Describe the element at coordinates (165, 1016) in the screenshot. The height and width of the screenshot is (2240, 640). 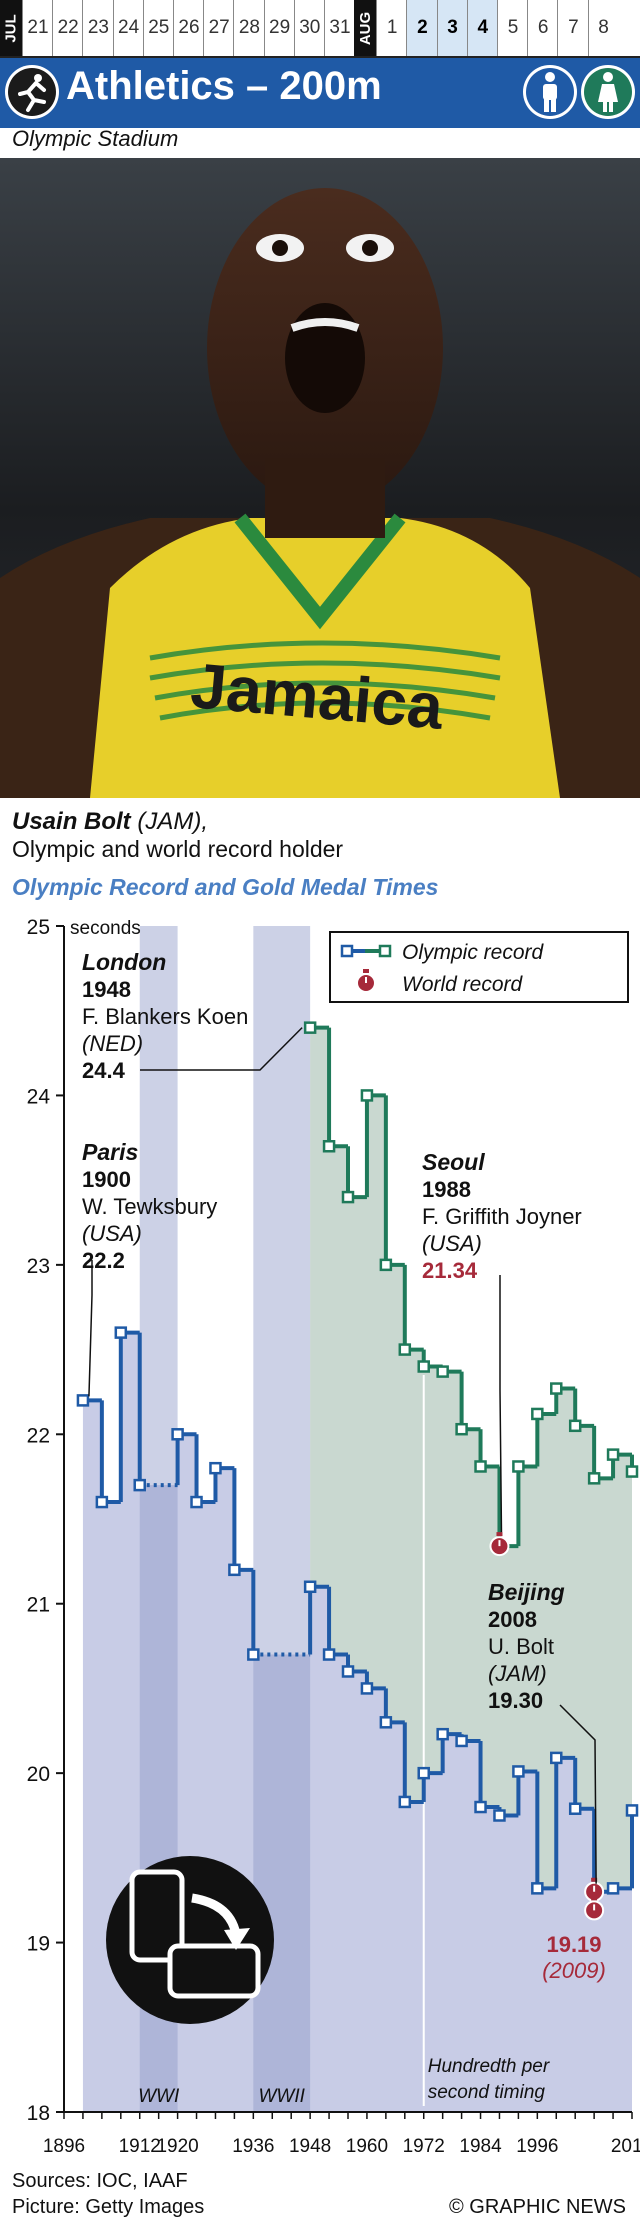
I see `annotation-name: F. Blankers Koen` at that location.